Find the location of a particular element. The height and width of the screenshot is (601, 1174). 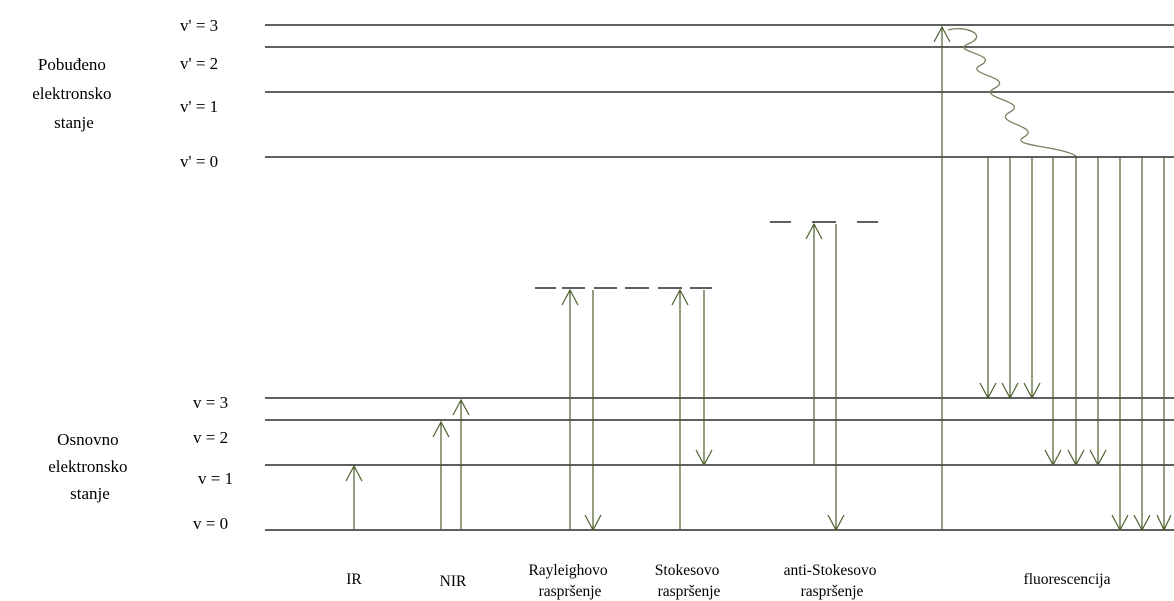

ground-level-label-2: v = 2 is located at coordinates (210, 437).